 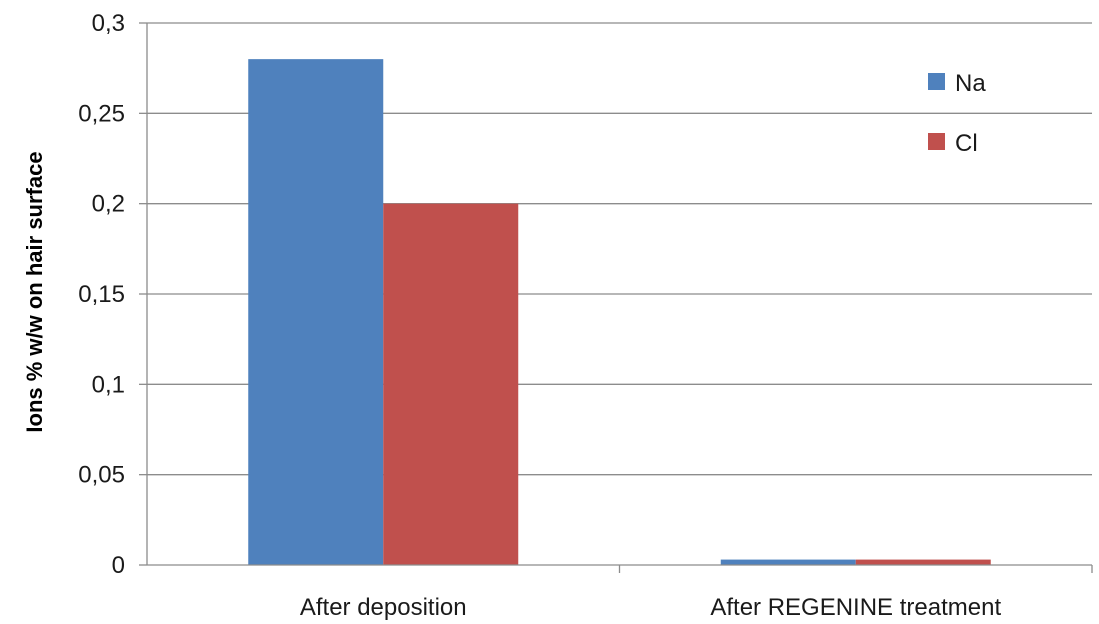 I want to click on y-tick-label: 0,05, so click(x=101, y=475).